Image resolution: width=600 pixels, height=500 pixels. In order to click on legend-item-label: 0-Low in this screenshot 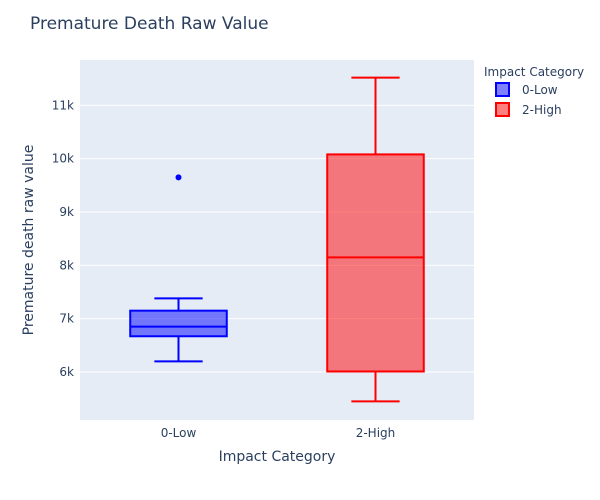, I will do `click(540, 90)`.